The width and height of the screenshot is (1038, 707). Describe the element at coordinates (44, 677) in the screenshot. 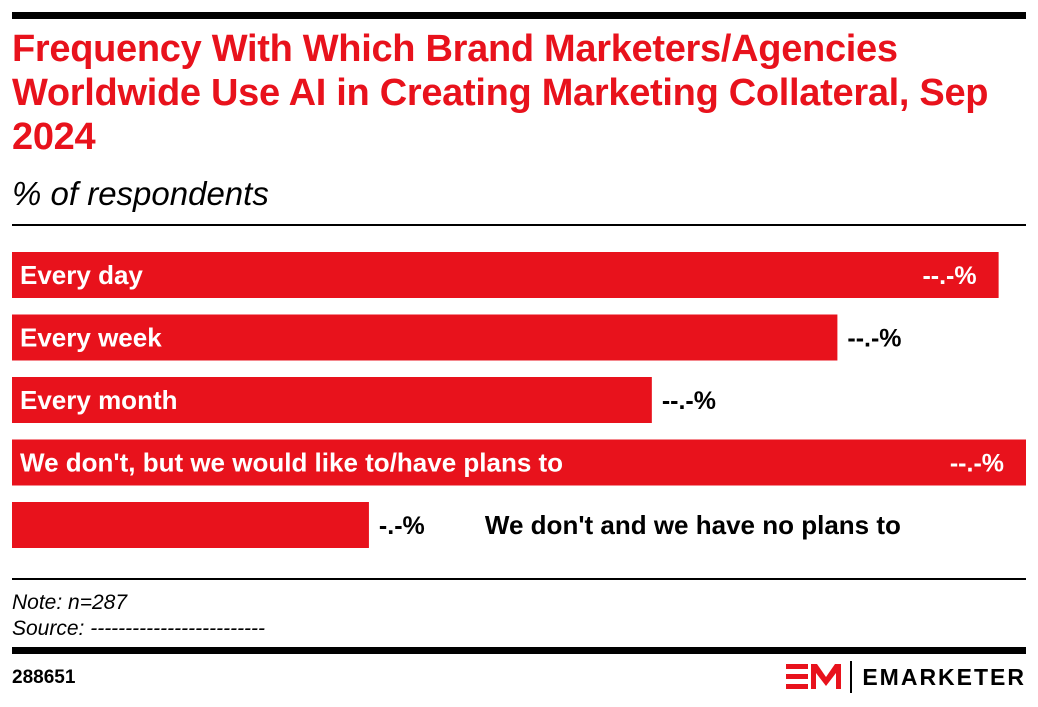

I see `chart-id: 288651` at that location.